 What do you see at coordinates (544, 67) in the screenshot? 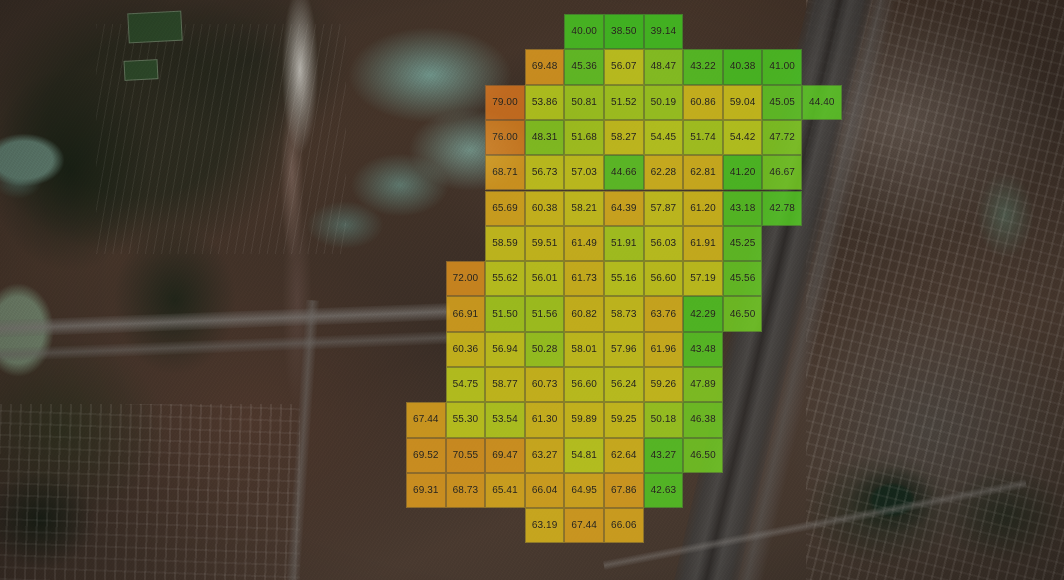
I see `grid-cell: 69.48` at bounding box center [544, 67].